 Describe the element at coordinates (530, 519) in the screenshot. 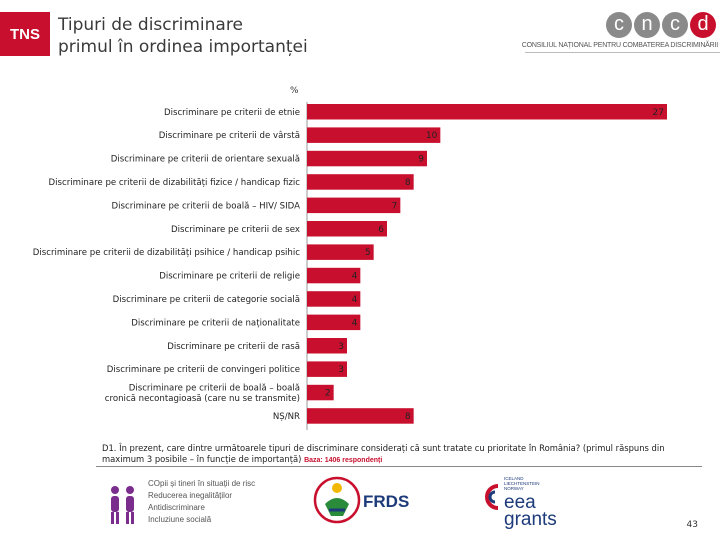

I see `eea-line-2: grants` at that location.